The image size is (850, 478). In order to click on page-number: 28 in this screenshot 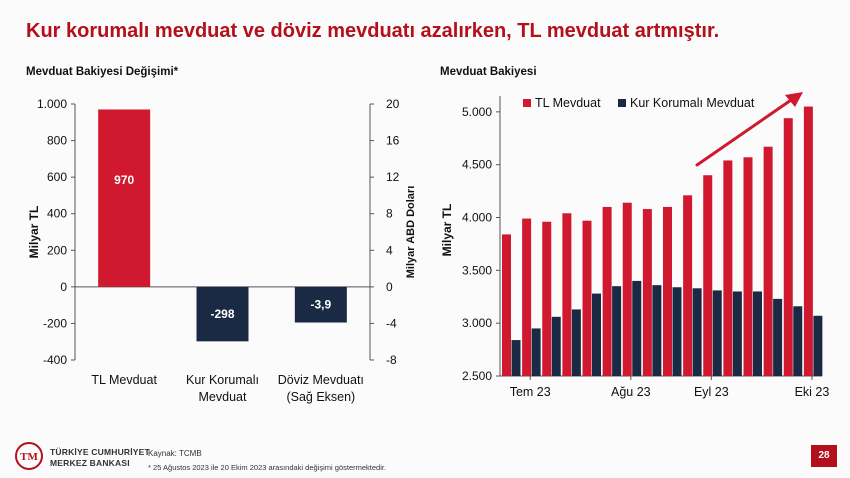, I will do `click(824, 456)`.